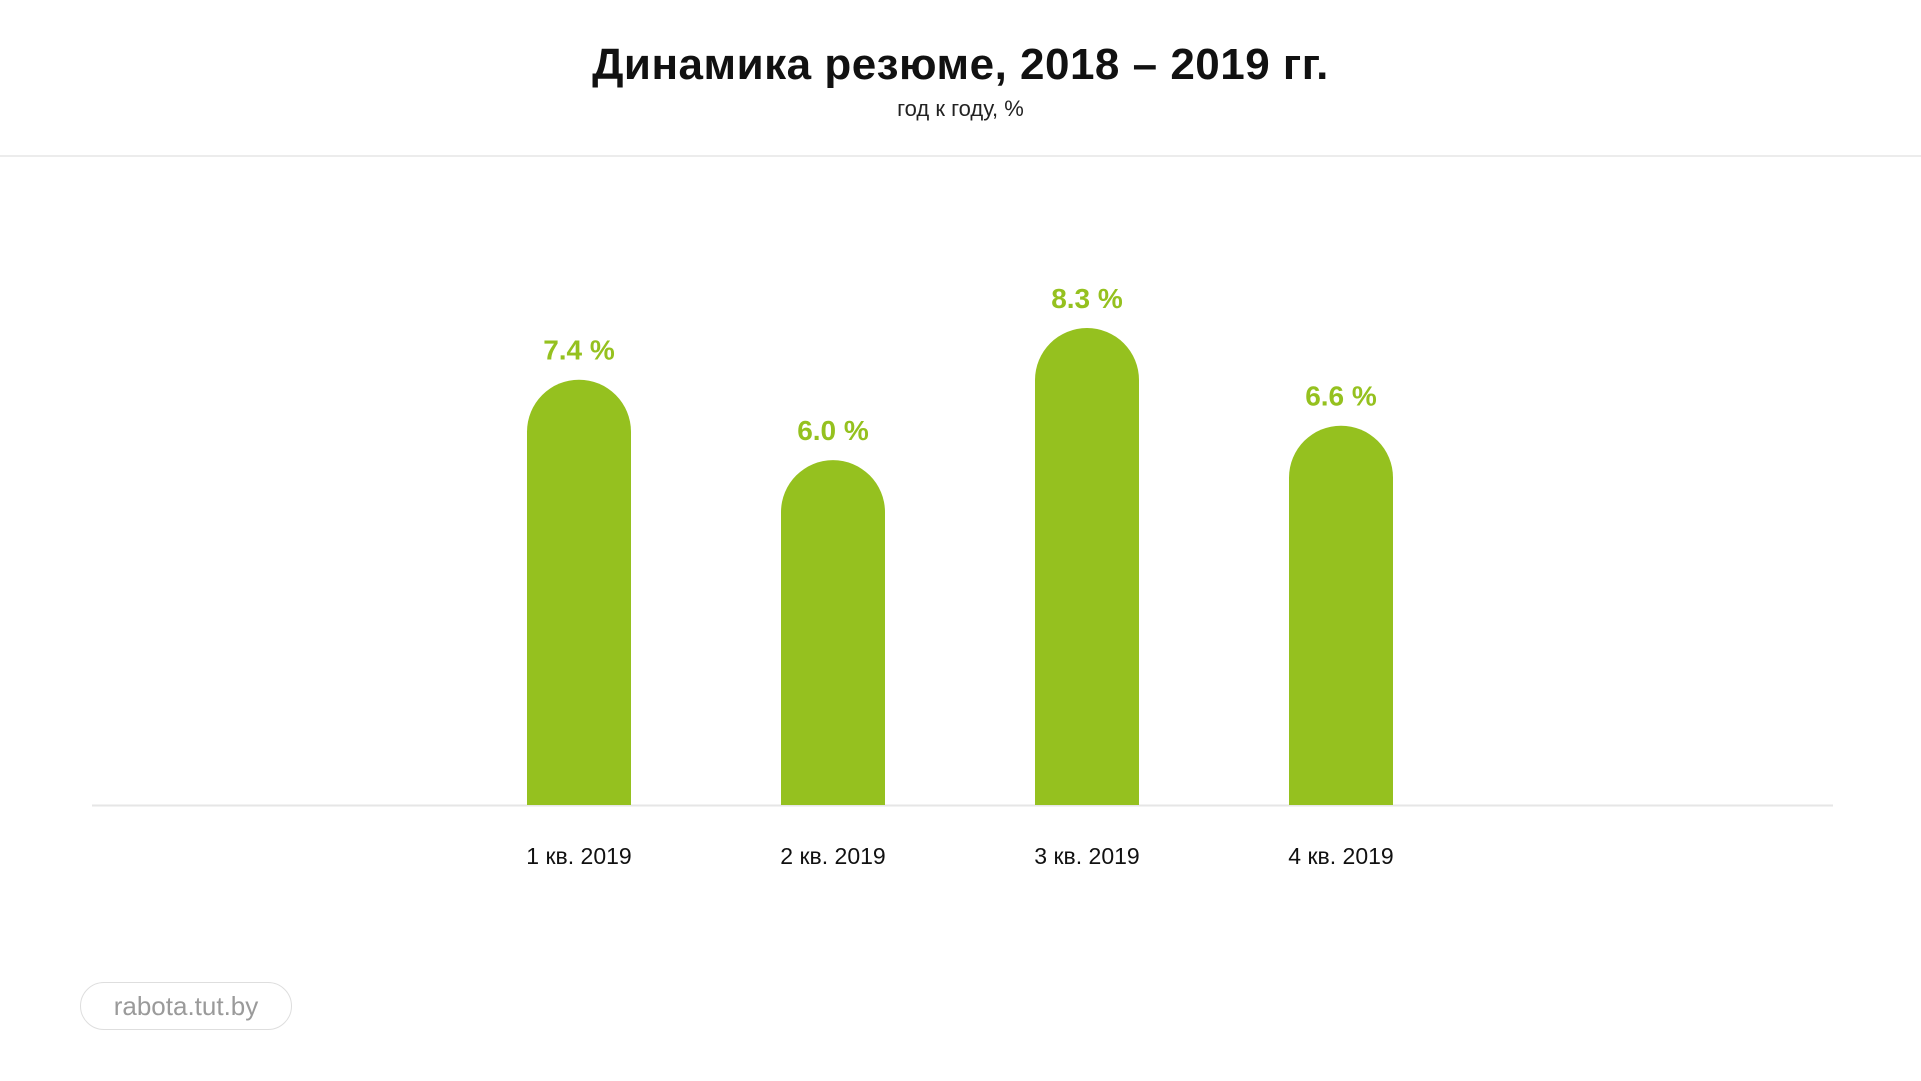 Image resolution: width=1921 pixels, height=1081 pixels. I want to click on source-badge: rabota.tut.by, so click(186, 1006).